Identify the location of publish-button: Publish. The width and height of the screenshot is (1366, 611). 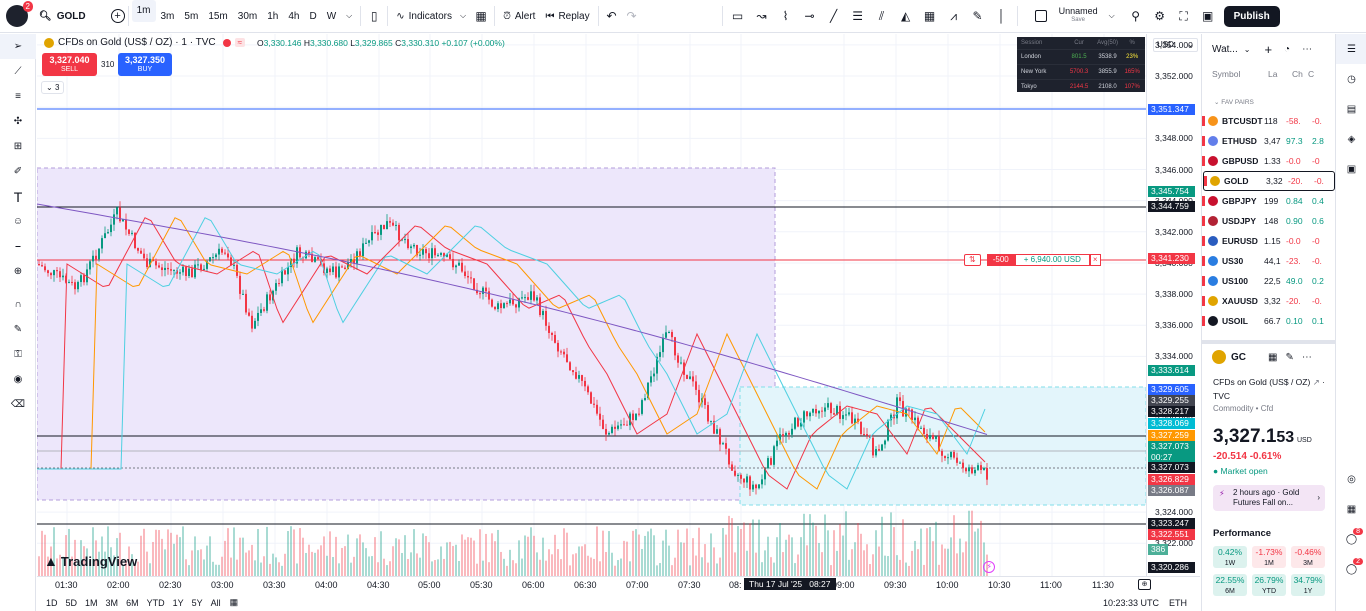
(1251, 16).